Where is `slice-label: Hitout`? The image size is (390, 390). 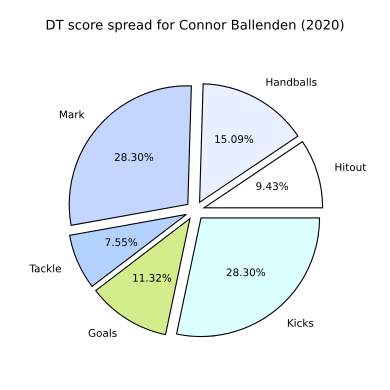 slice-label: Hitout is located at coordinates (350, 167).